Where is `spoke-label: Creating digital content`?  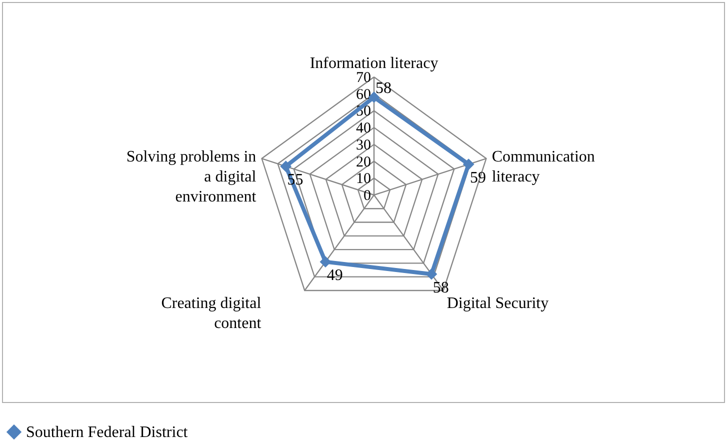
spoke-label: Creating digital content is located at coordinates (211, 313).